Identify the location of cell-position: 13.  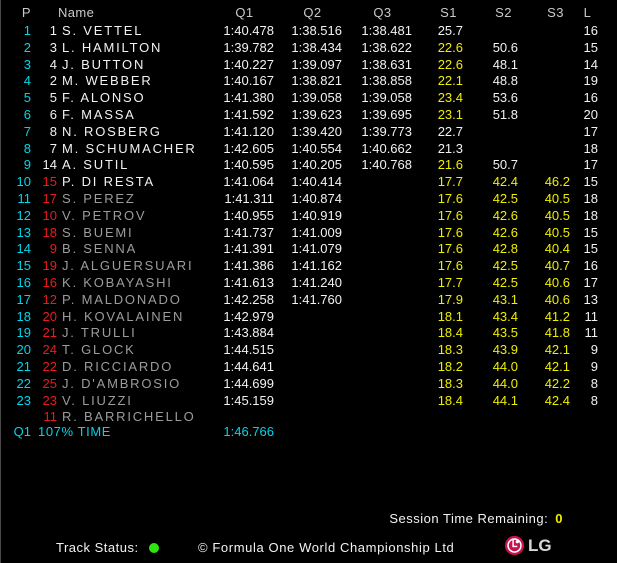
(23, 232).